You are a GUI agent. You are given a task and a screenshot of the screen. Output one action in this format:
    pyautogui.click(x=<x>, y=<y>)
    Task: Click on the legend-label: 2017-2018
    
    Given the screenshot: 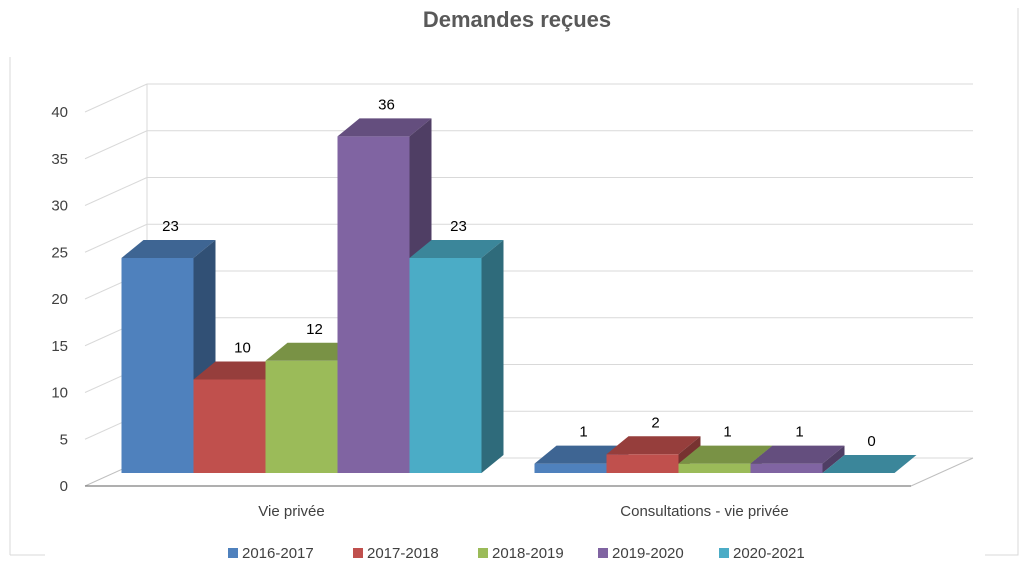 What is the action you would take?
    pyautogui.click(x=403, y=553)
    